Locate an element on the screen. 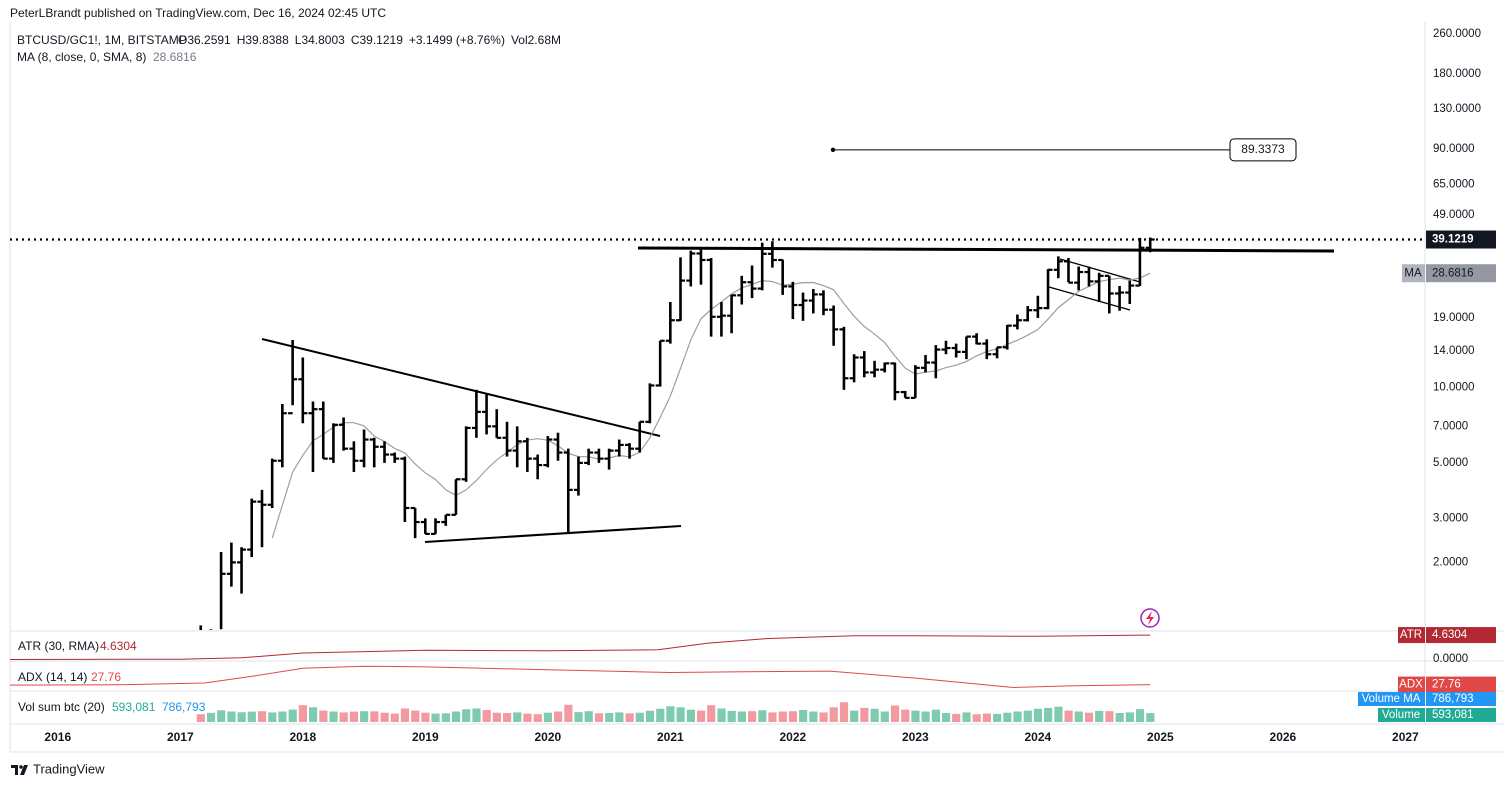  ma-legend-value: 28.6816 is located at coordinates (175, 57).